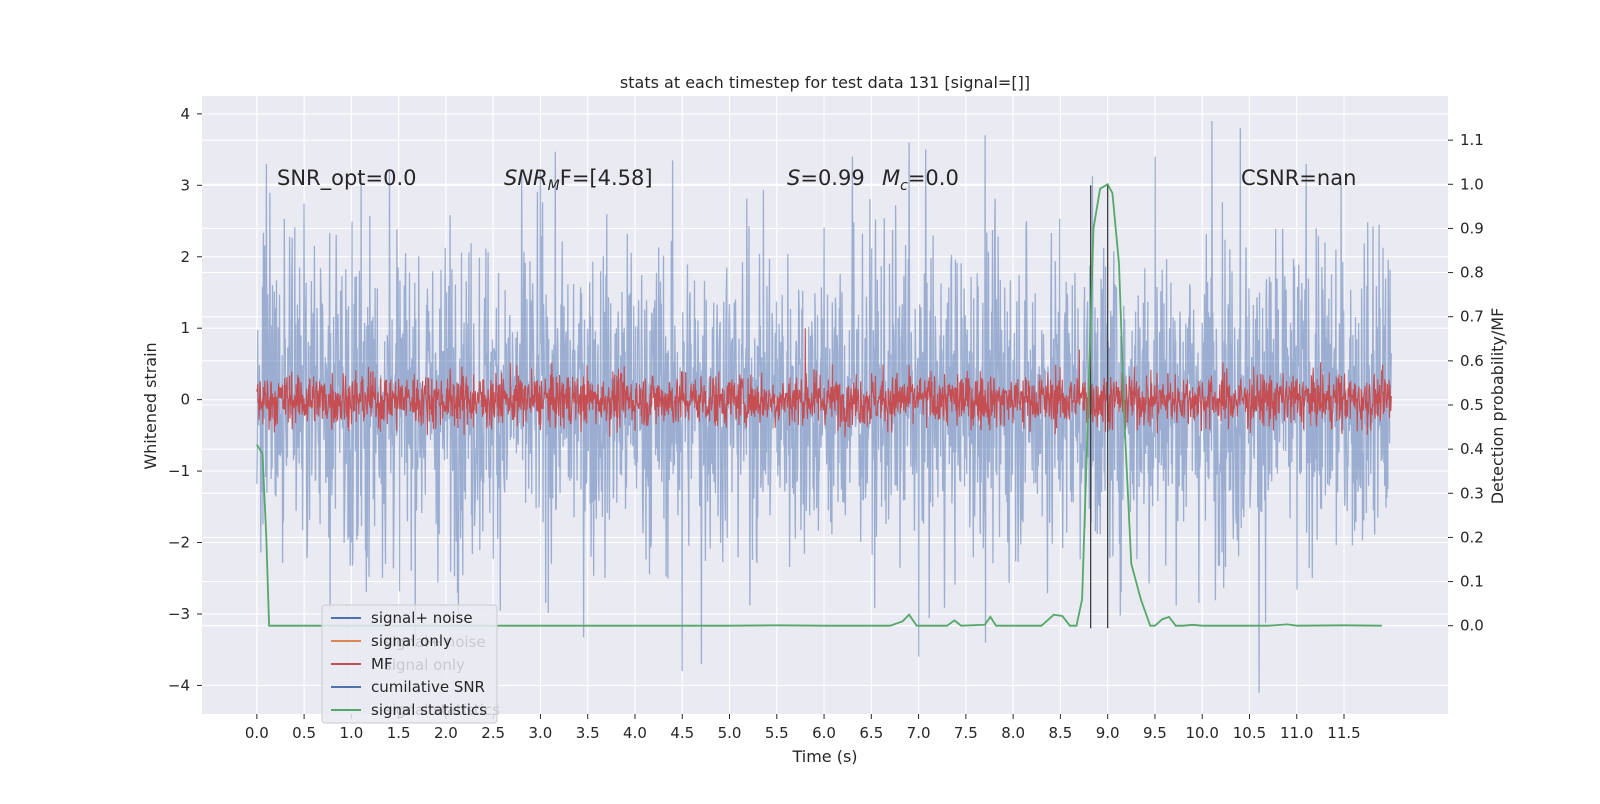 The image size is (1600, 804). What do you see at coordinates (1298, 178) in the screenshot?
I see `annotation-csnr: CSNR=nan` at bounding box center [1298, 178].